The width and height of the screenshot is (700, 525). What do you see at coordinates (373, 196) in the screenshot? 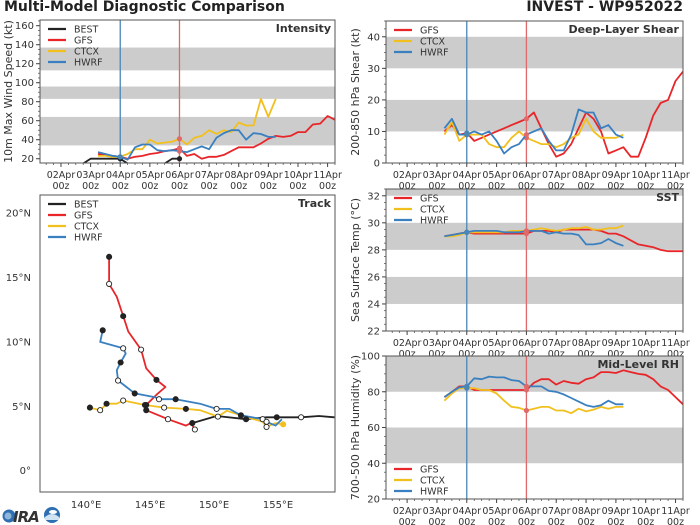
I see `y-tick-label: 32` at bounding box center [373, 196].